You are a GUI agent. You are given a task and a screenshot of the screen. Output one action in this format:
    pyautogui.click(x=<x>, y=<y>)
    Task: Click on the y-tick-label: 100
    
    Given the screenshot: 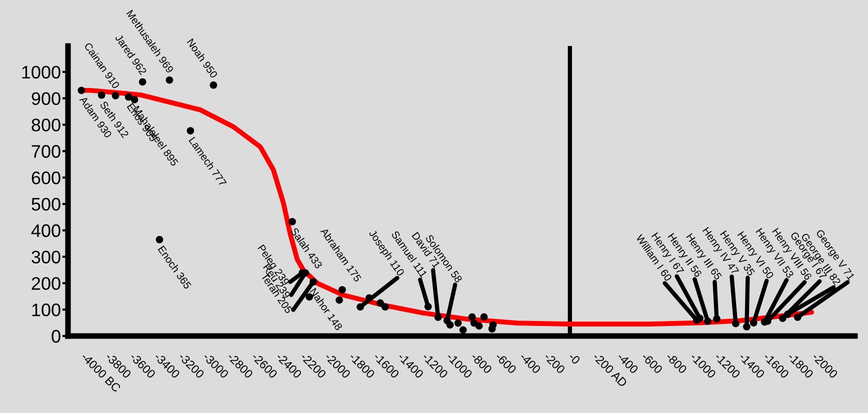 What is the action you would take?
    pyautogui.click(x=46, y=310)
    